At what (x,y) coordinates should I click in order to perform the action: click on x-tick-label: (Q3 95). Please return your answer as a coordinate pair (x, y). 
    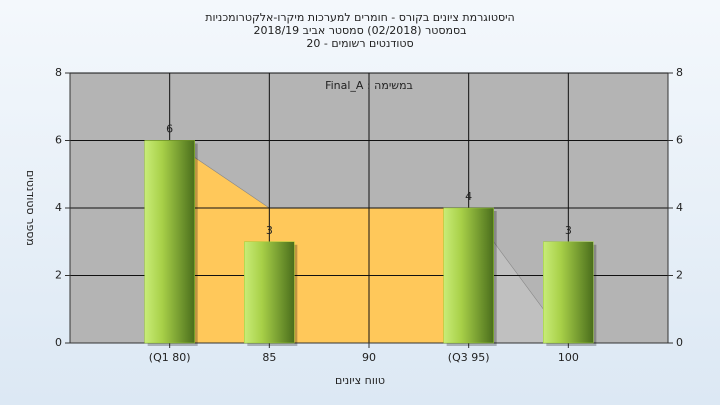
    Looking at the image, I should click on (469, 357).